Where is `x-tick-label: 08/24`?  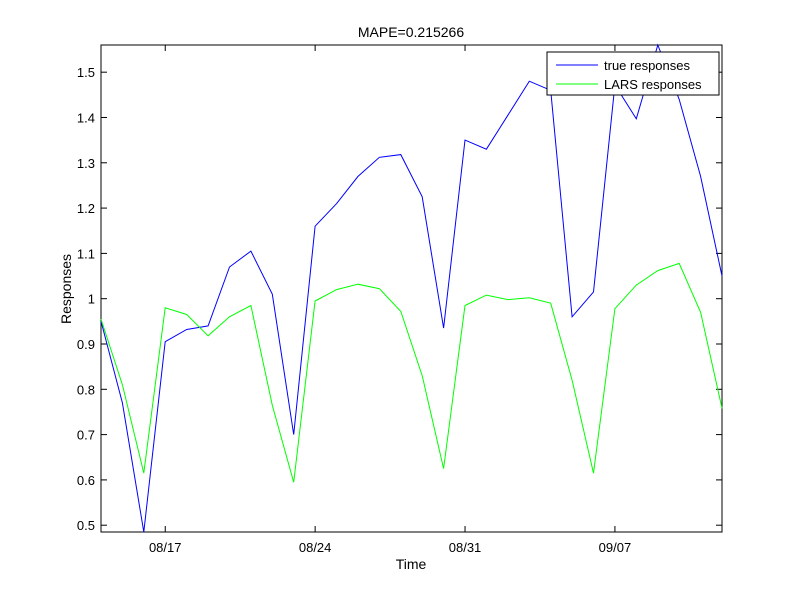 x-tick-label: 08/24 is located at coordinates (315, 547).